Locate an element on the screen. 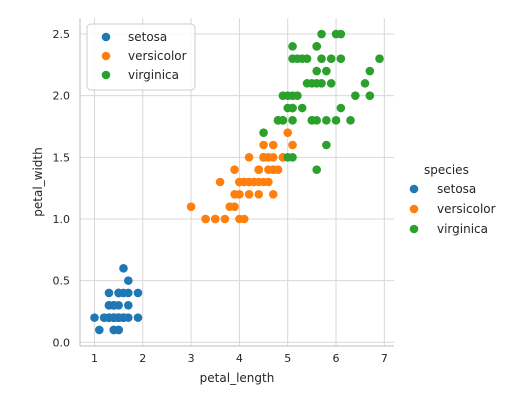 The height and width of the screenshot is (400, 509). y-axis-ticks: 0.0 0.5 1.0 1.5 2.0 2.5 is located at coordinates (62, 188).